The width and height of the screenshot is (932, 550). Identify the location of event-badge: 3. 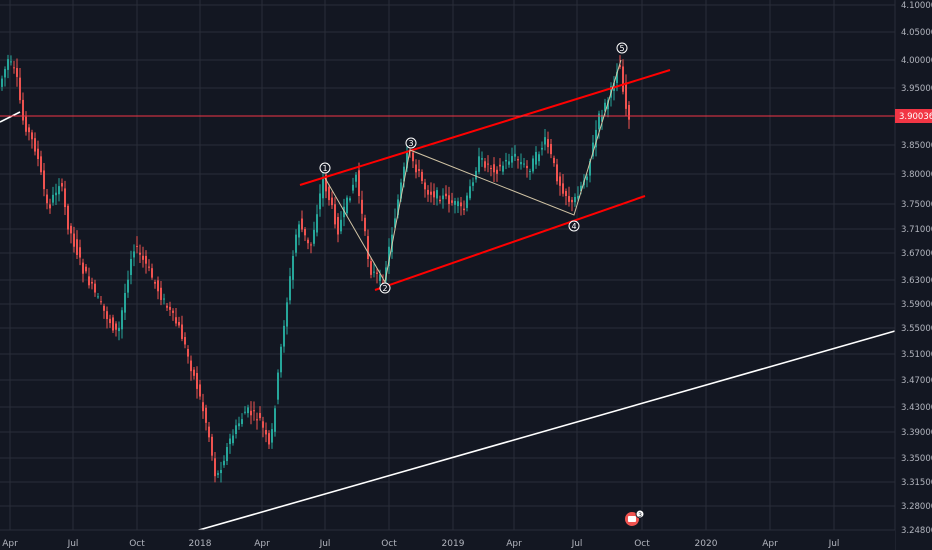
(635, 517).